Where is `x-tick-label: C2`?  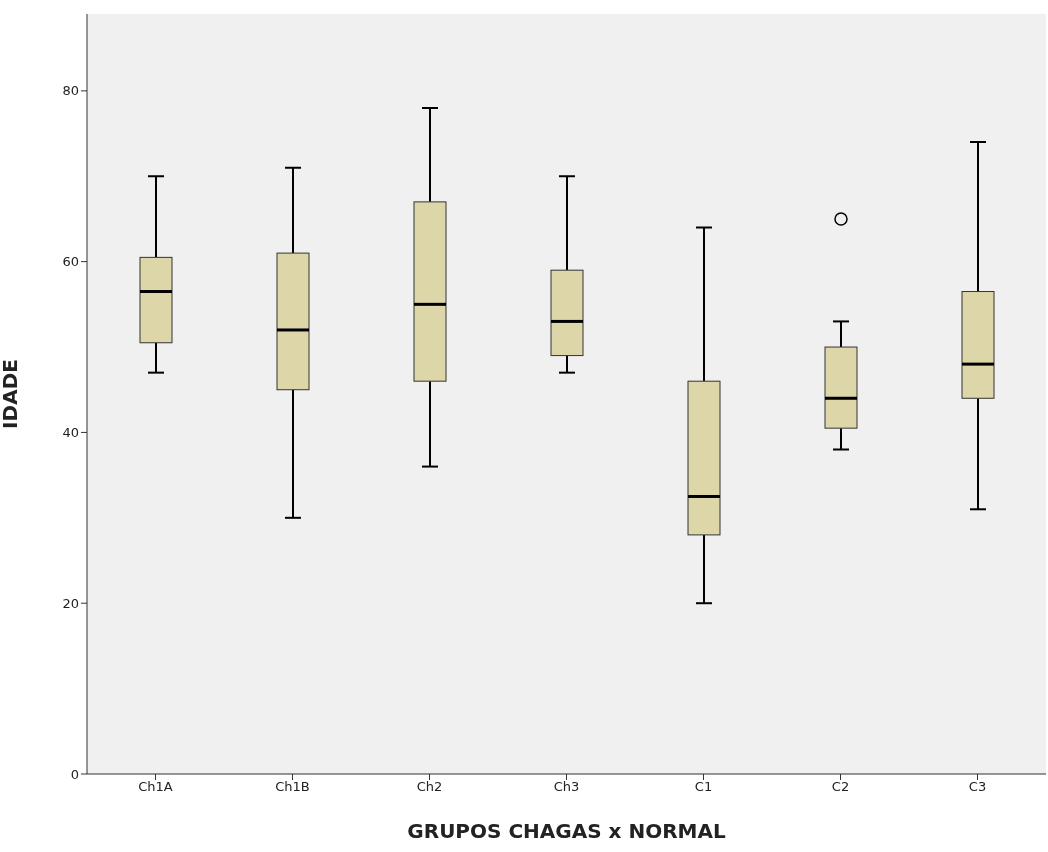
x-tick-label: C2 is located at coordinates (840, 787).